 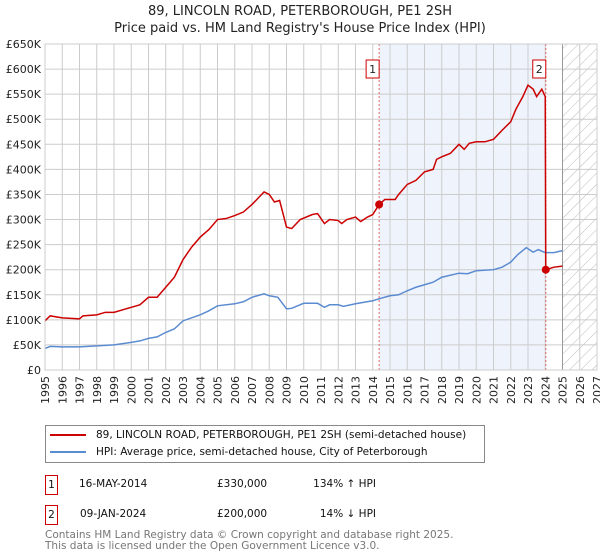 What do you see at coordinates (24, 194) in the screenshot?
I see `y-tick-label: £350K` at bounding box center [24, 194].